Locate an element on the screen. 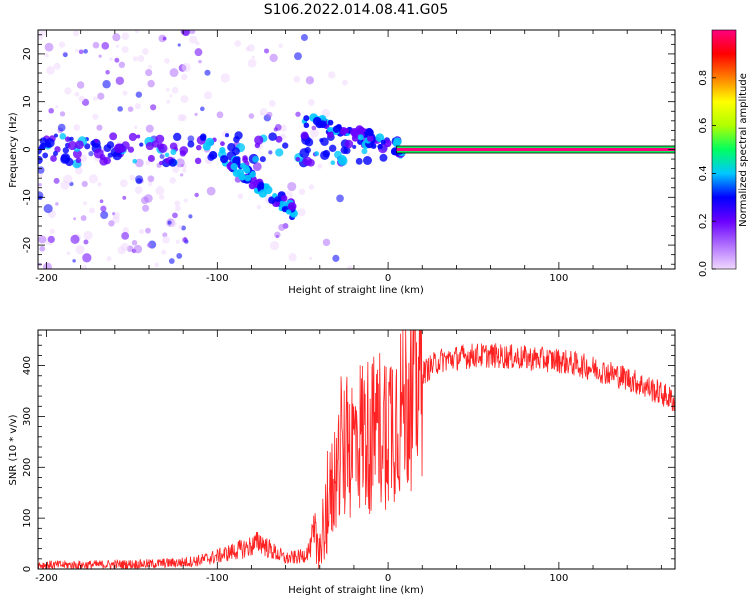 The height and width of the screenshot is (600, 750). snr-x-tick-label: 100 is located at coordinates (558, 578).